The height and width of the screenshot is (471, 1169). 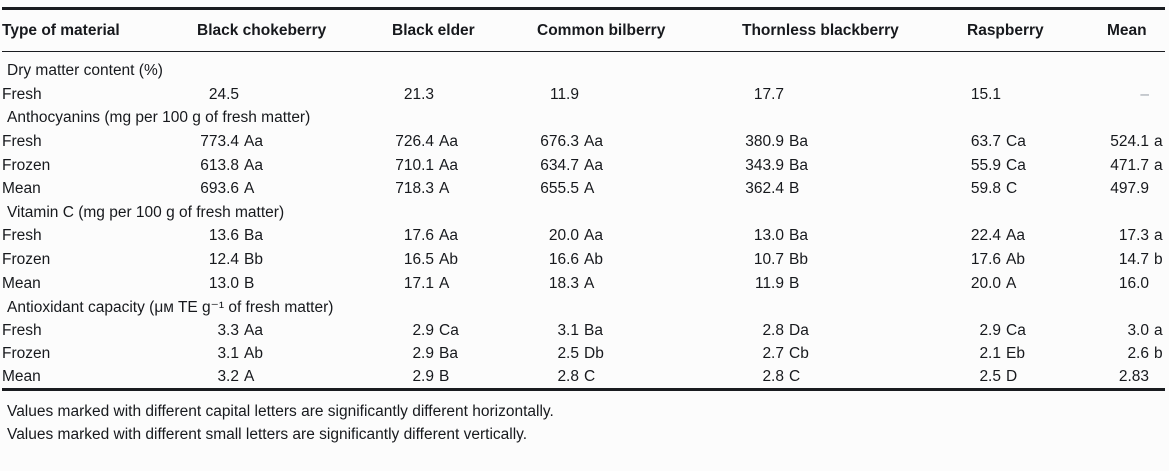 What do you see at coordinates (559, 142) in the screenshot?
I see `cell-number: 676.3` at bounding box center [559, 142].